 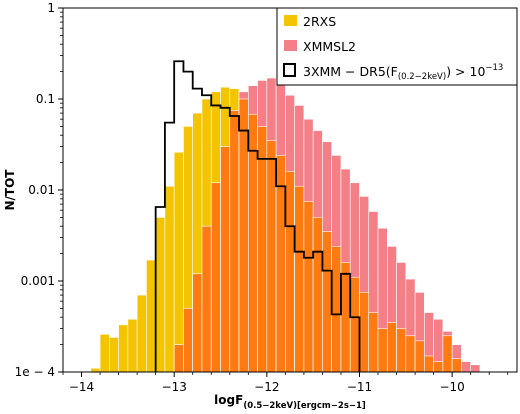 What do you see at coordinates (290, 45) in the screenshot?
I see `legend-swatch-xmmsl2` at bounding box center [290, 45].